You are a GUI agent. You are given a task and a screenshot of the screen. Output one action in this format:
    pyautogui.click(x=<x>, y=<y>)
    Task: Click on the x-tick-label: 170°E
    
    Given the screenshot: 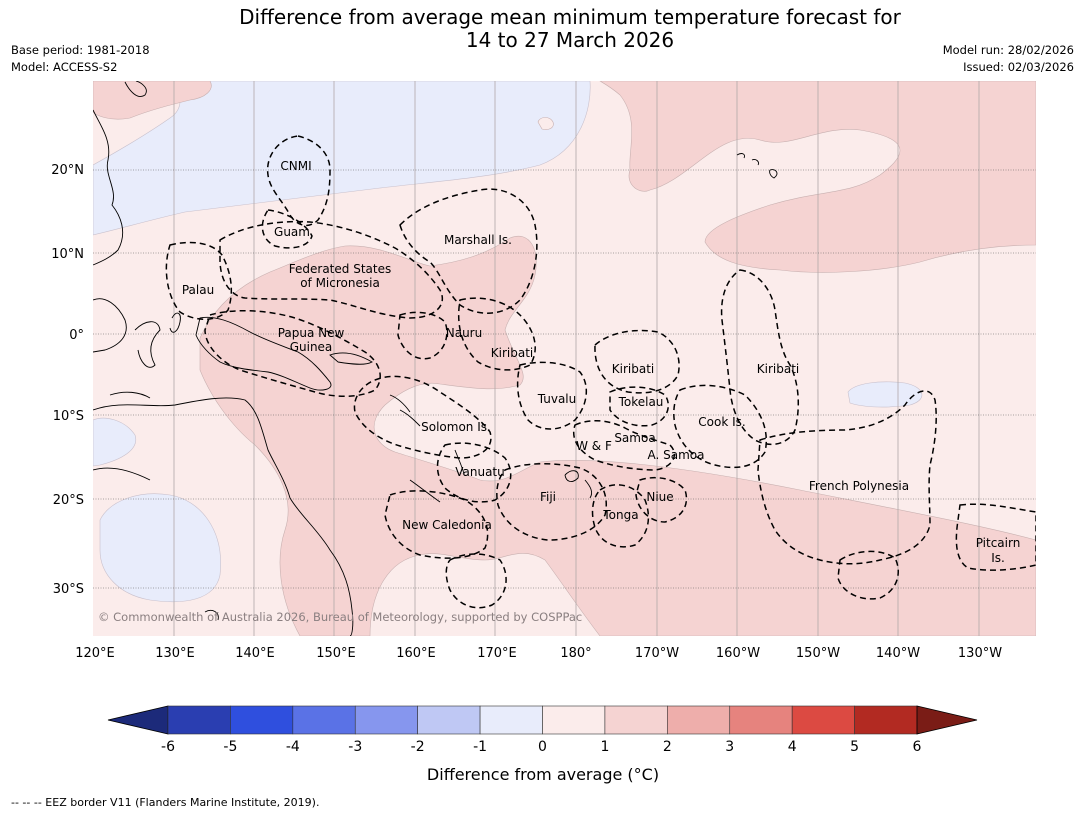 What is the action you would take?
    pyautogui.click(x=497, y=653)
    